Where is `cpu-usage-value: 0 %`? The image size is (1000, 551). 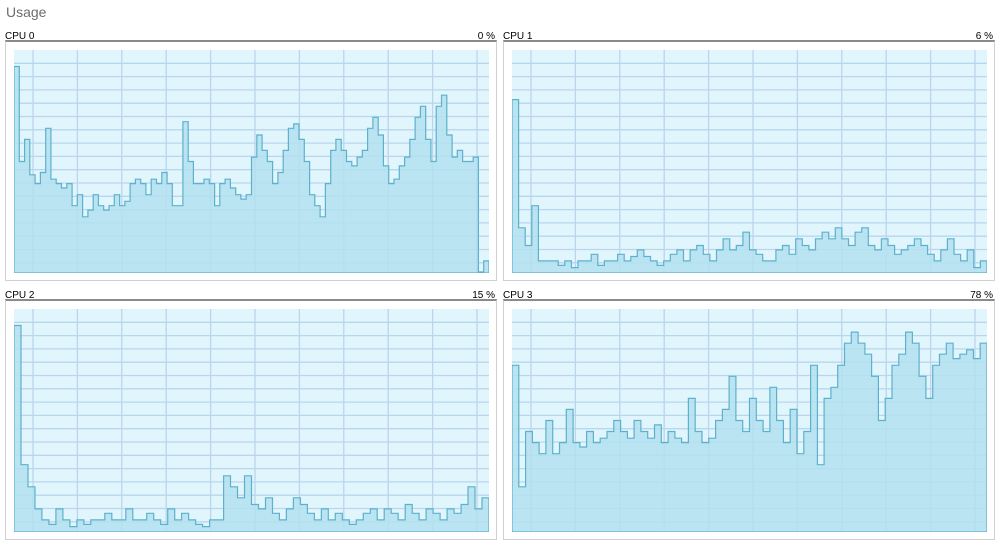 cpu-usage-value: 0 % is located at coordinates (486, 36).